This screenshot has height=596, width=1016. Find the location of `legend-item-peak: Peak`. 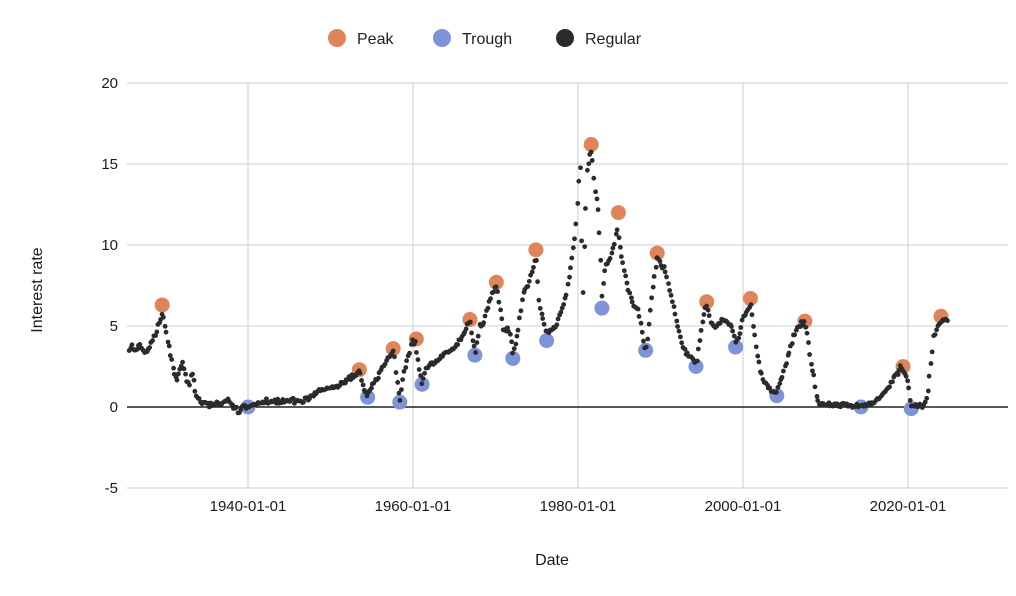

legend-item-peak: Peak is located at coordinates (361, 38).